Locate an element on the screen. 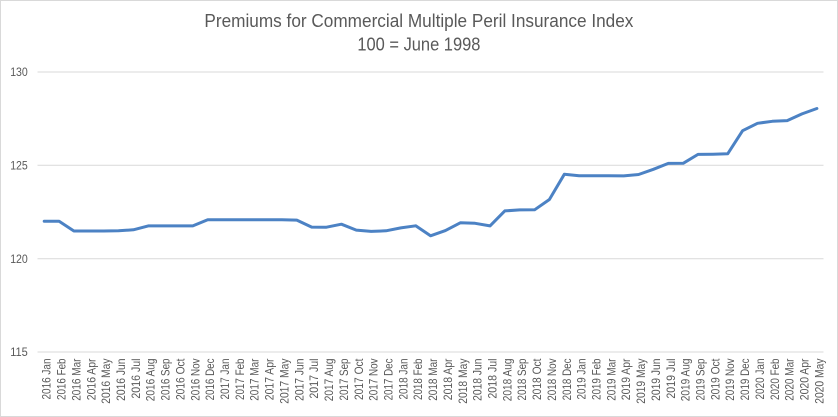 The height and width of the screenshot is (417, 838). svg-text: 2016 Oct is located at coordinates (180, 379).